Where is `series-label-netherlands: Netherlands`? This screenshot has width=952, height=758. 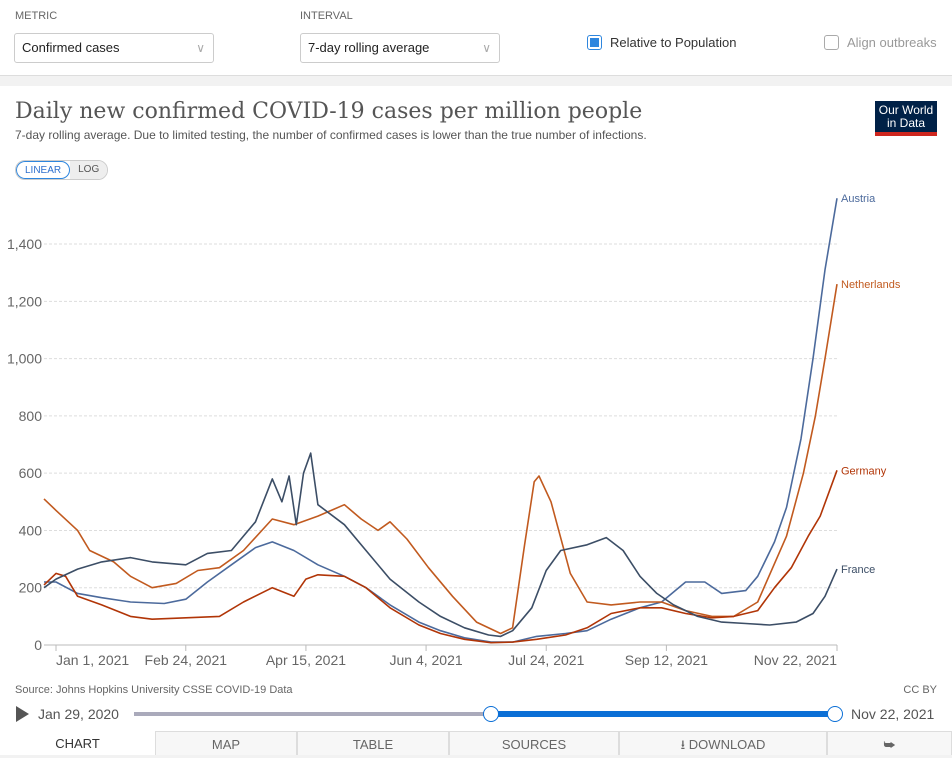 series-label-netherlands: Netherlands is located at coordinates (871, 285).